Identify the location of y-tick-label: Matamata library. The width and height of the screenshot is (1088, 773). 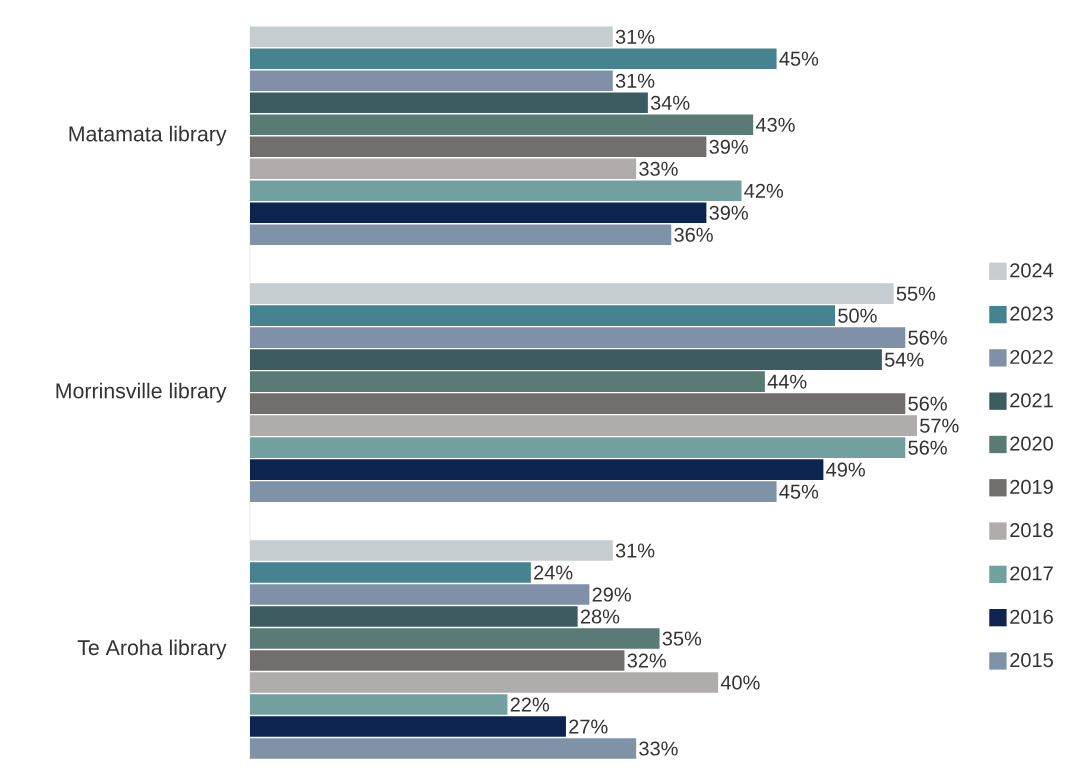
(148, 135).